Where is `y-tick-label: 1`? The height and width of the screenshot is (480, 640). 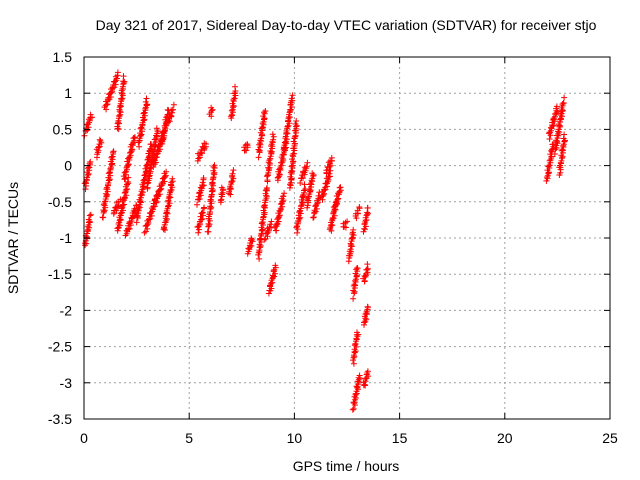
y-tick-label: 1 is located at coordinates (68, 93).